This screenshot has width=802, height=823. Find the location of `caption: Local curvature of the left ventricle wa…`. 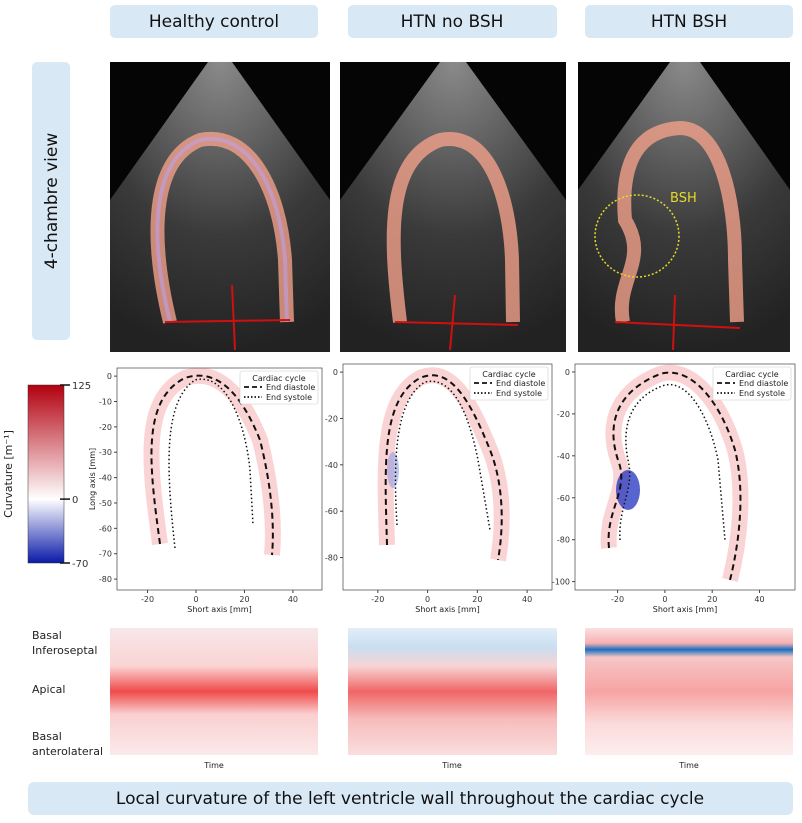

caption: Local curvature of the left ventricle wa… is located at coordinates (410, 799).